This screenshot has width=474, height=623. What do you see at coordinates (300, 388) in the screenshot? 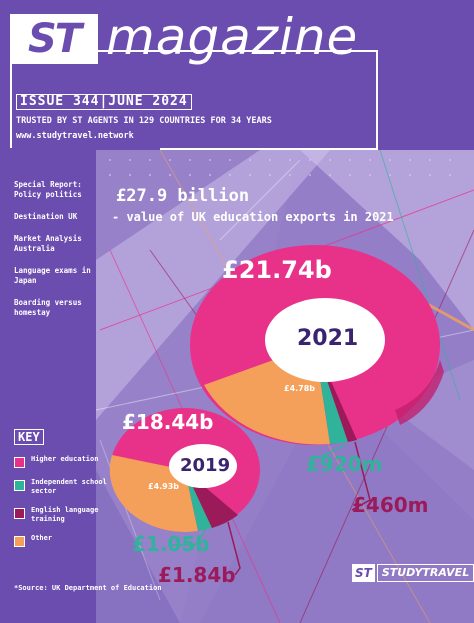
I see `value-label-other-2021: £4.78b` at bounding box center [300, 388].